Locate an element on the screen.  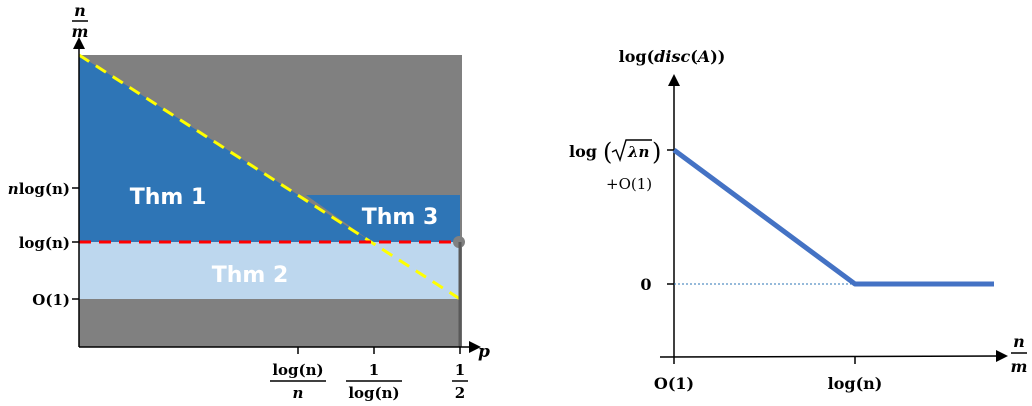
right-y-label-rparen: ) is located at coordinates (656, 152).